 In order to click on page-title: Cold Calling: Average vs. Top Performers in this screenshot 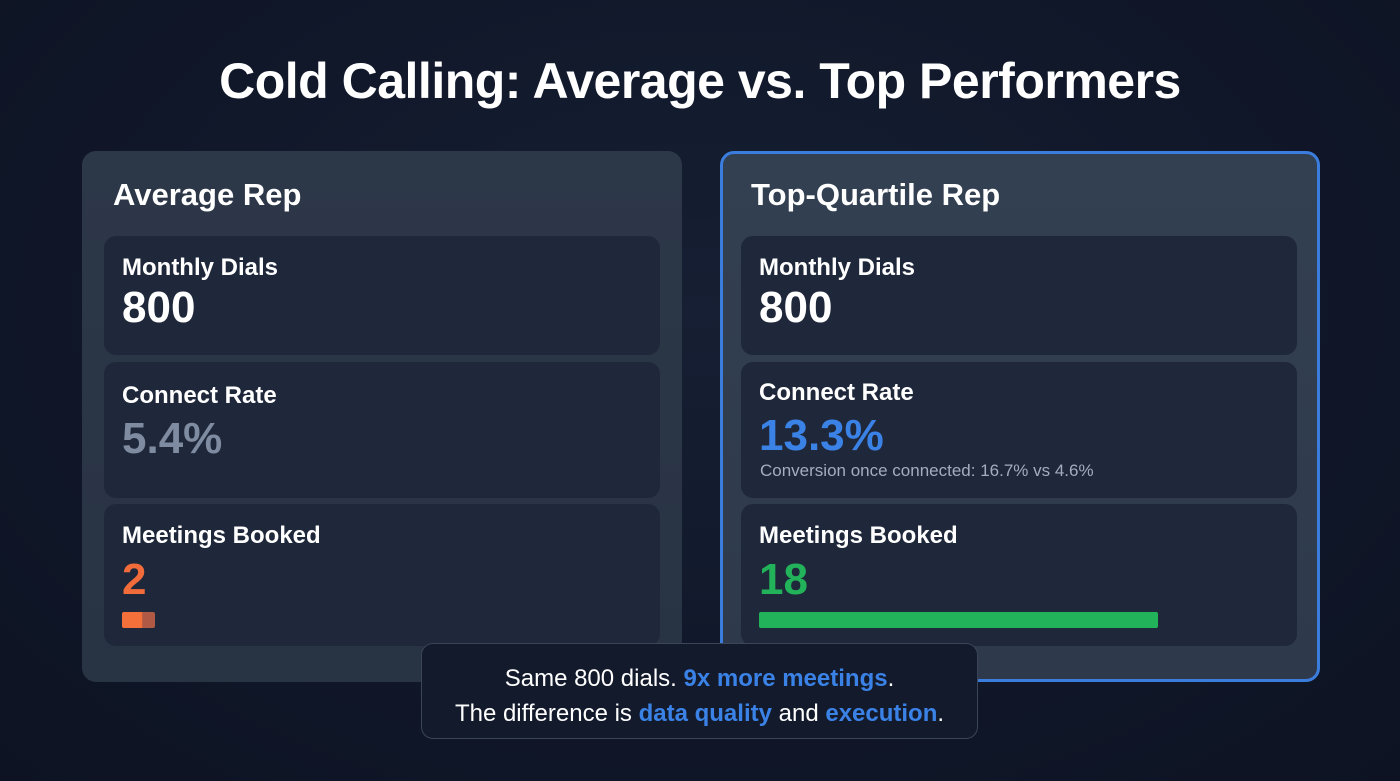, I will do `click(700, 81)`.